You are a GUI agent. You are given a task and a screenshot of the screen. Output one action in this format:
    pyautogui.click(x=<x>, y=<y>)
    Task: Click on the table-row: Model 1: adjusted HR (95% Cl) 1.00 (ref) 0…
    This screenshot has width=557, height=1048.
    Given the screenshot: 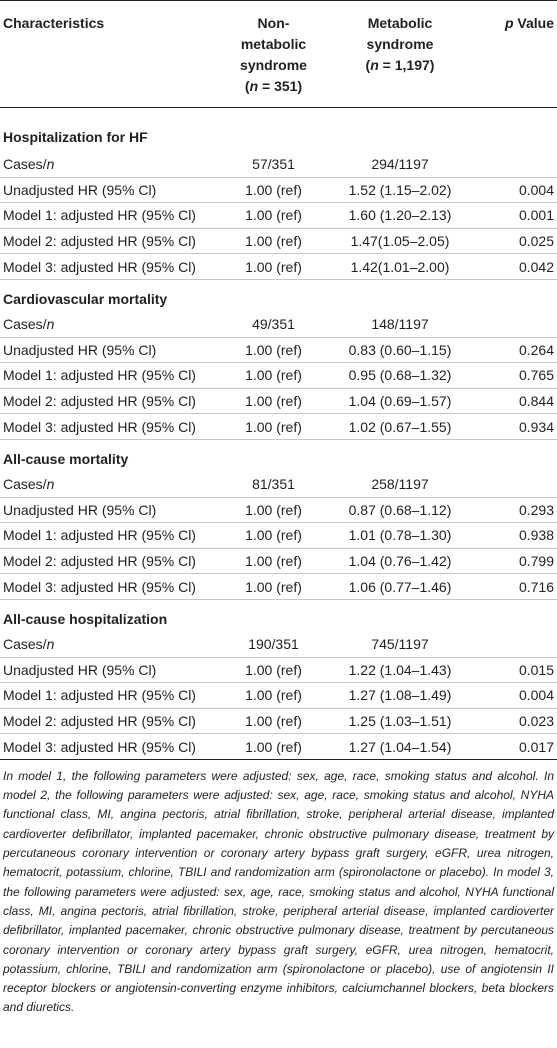 What is the action you would take?
    pyautogui.click(x=278, y=375)
    